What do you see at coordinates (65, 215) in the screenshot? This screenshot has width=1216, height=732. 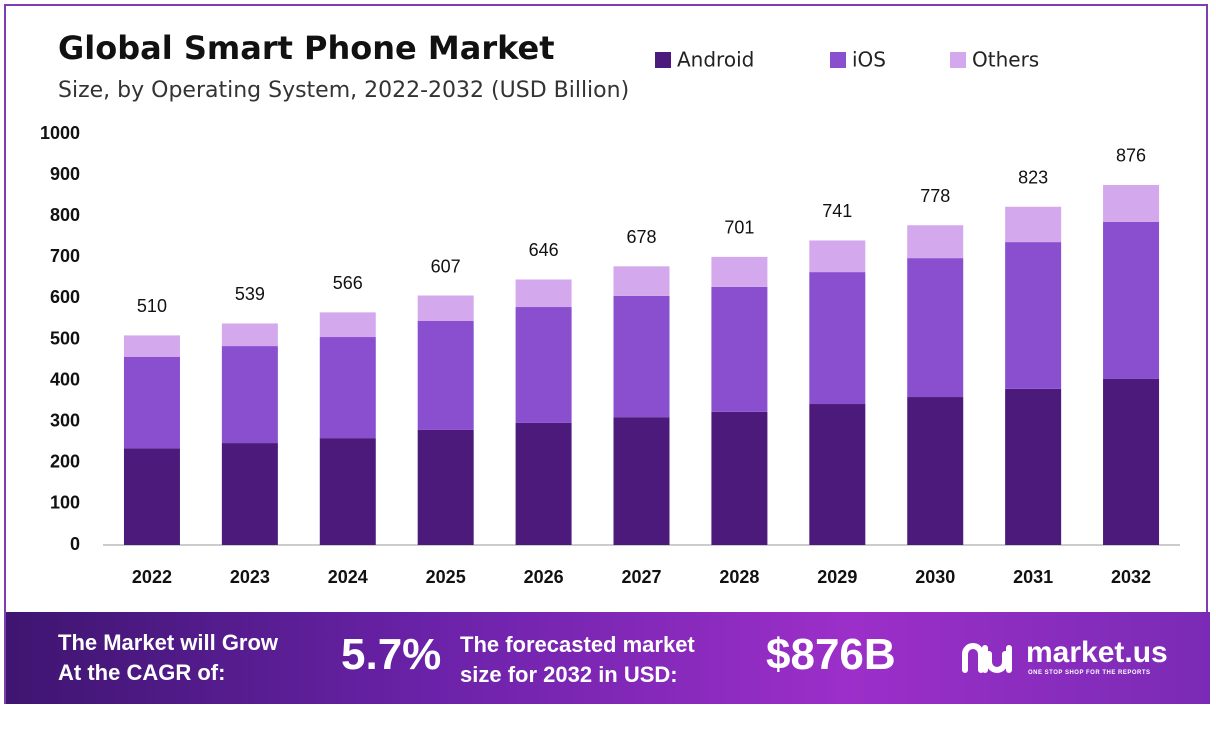 I see `y-tick-label: 800` at bounding box center [65, 215].